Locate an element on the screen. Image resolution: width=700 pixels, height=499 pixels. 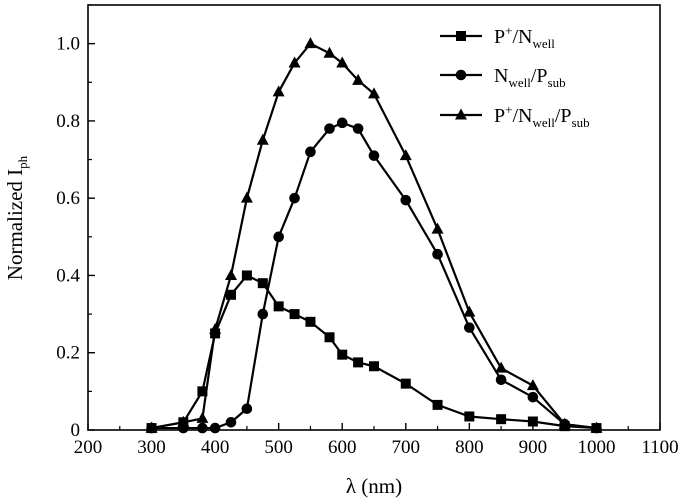
y-axis-title-main: Normalized I is located at coordinates (15, 224).